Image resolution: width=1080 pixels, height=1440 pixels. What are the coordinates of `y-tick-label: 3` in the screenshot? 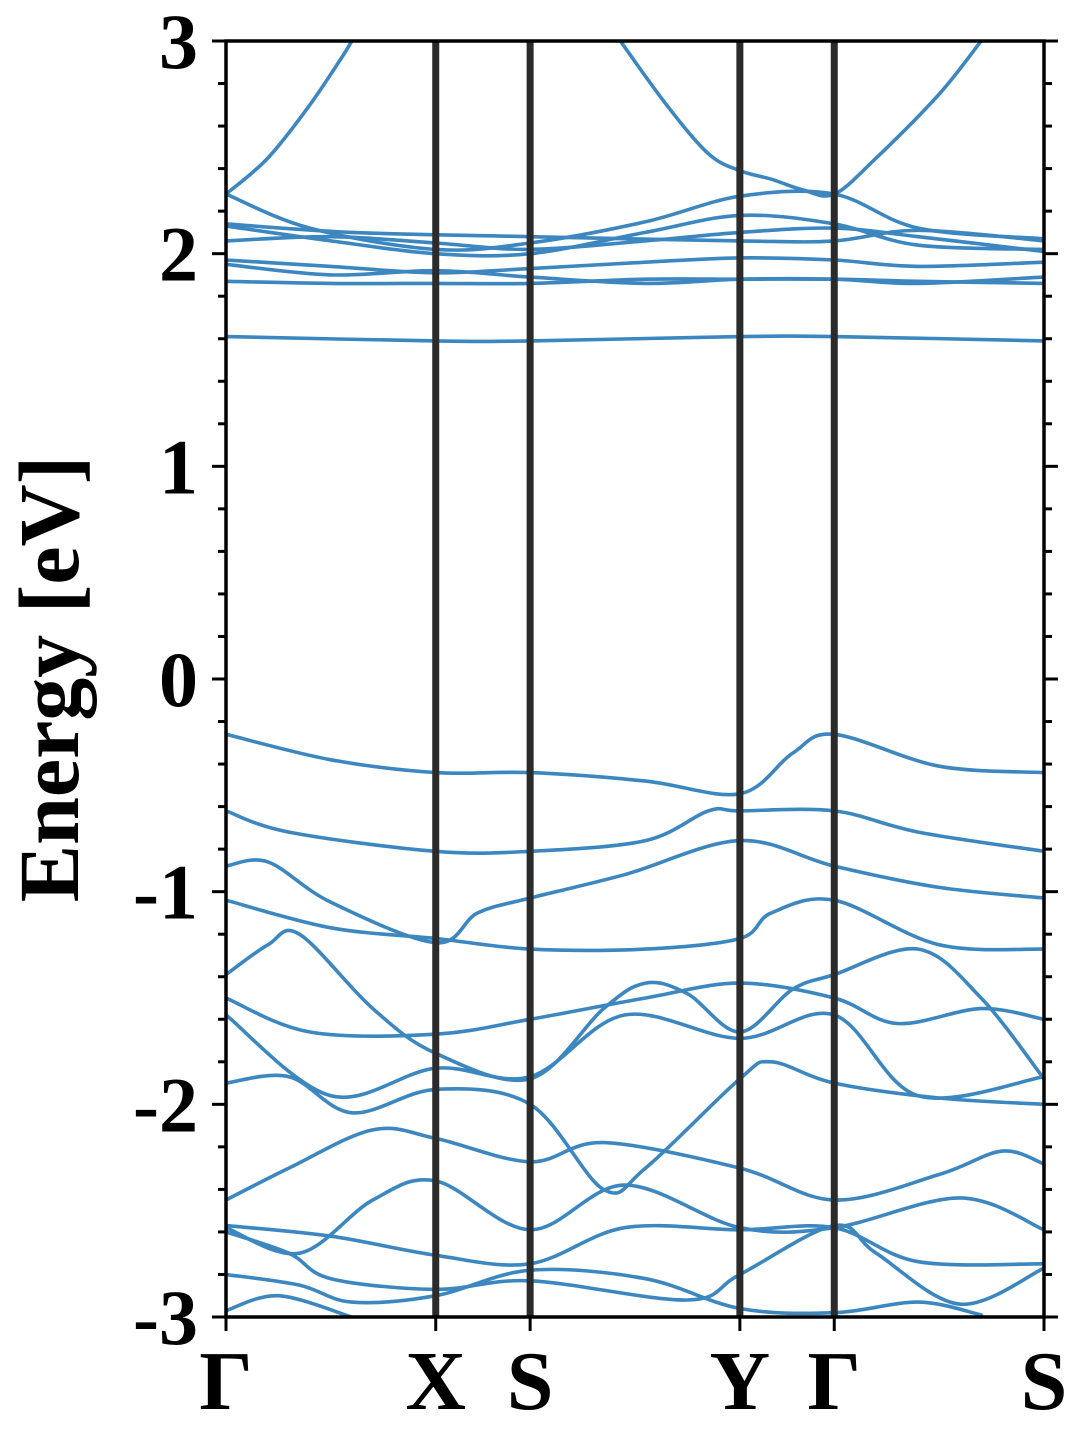 It's located at (178, 42).